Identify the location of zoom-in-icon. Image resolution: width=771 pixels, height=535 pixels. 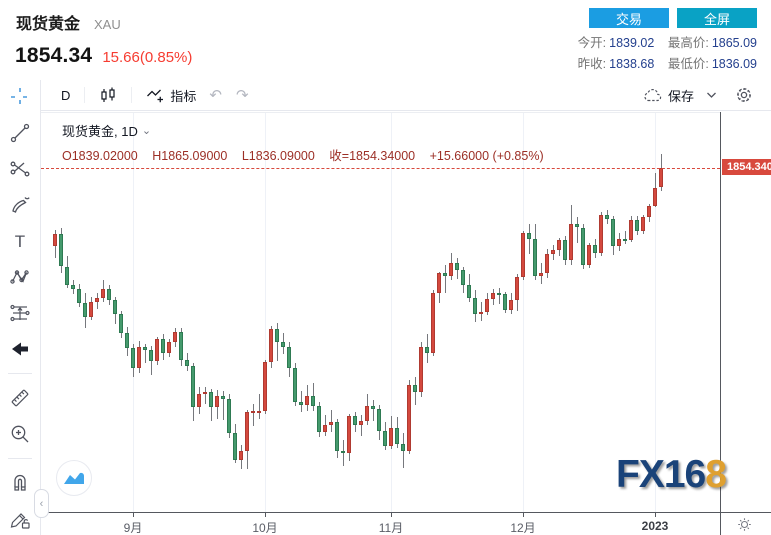
(20, 434).